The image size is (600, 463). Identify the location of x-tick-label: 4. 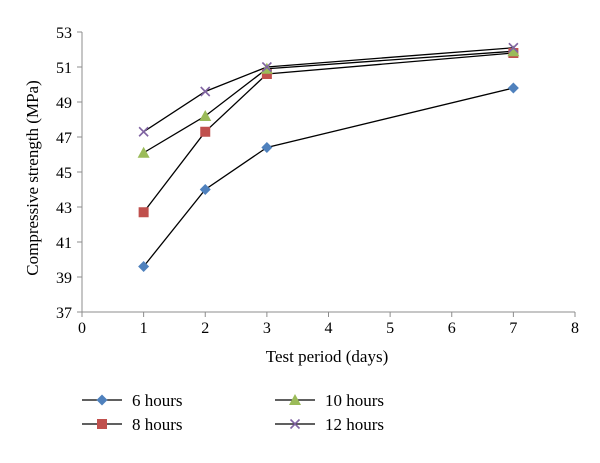
(329, 328).